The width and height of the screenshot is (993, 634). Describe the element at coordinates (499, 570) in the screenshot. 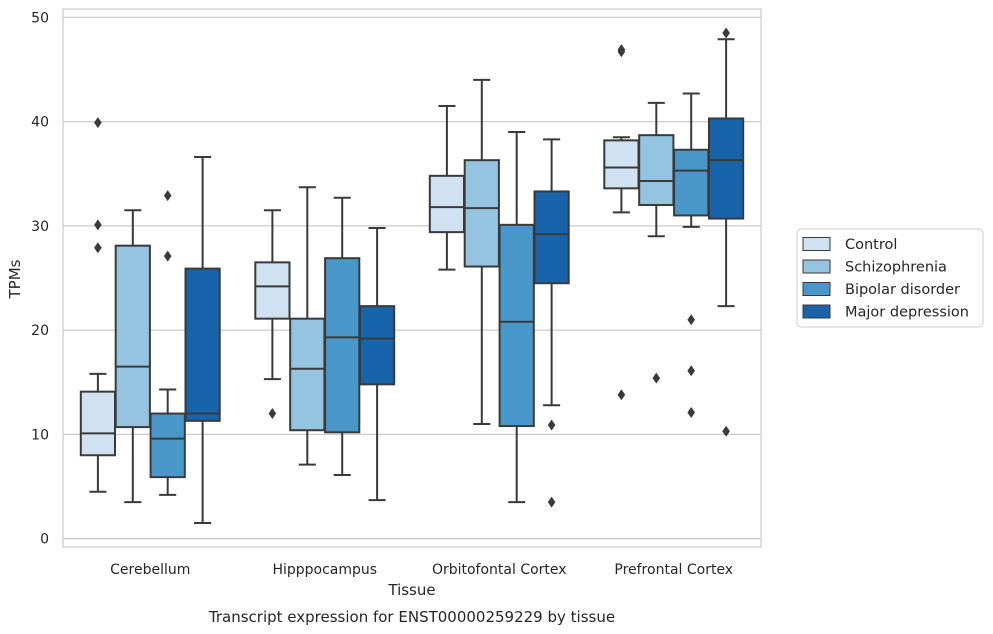

I see `x-tick-label-2: Orbitofontal Cortex` at that location.